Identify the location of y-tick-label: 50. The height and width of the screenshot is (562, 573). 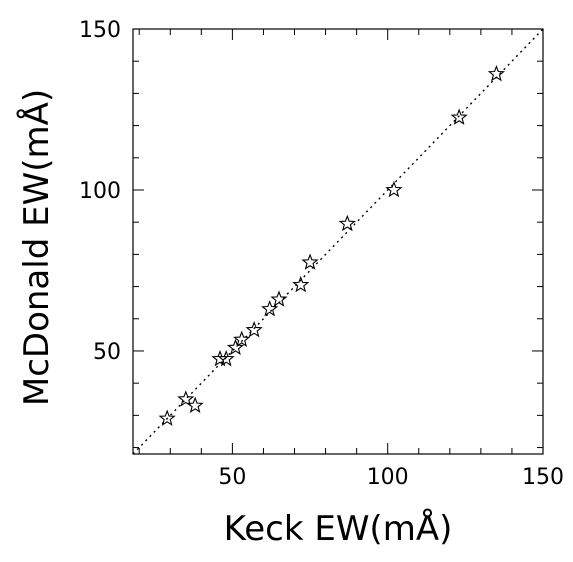
(107, 352).